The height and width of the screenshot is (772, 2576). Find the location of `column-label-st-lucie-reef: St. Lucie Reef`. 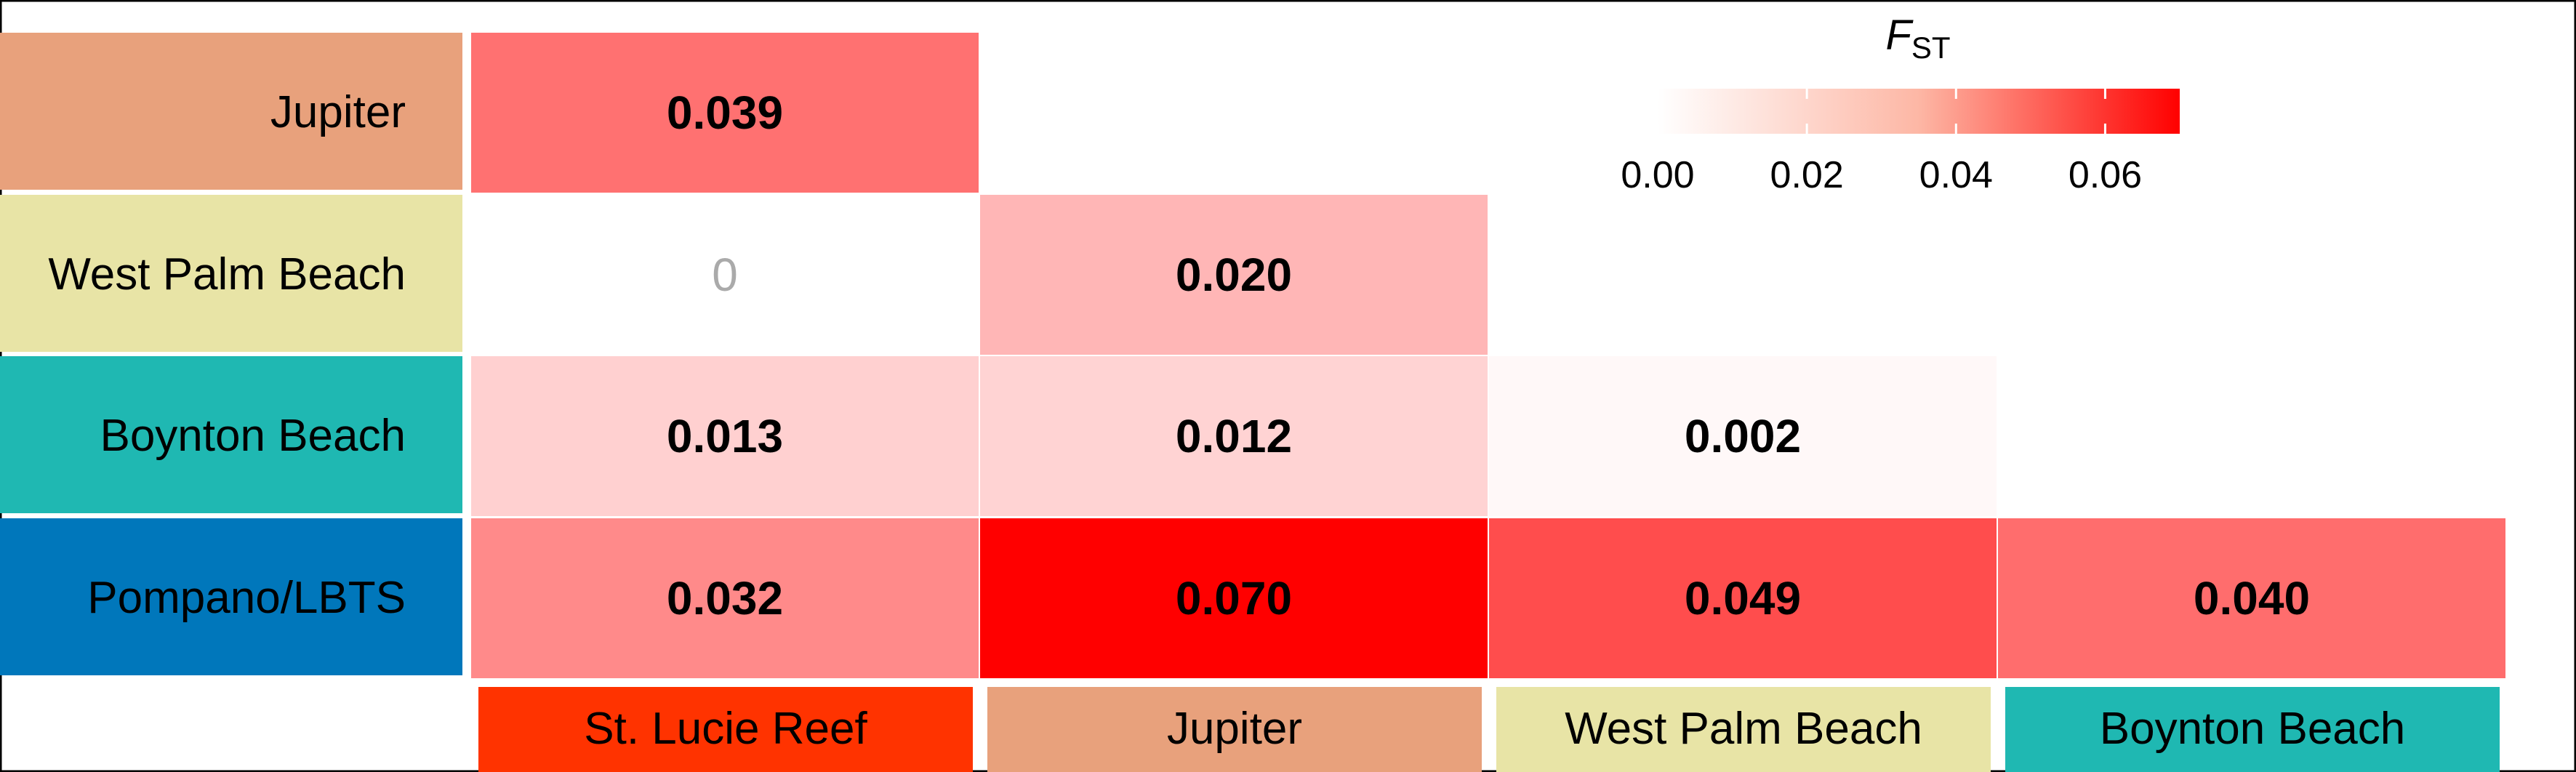

column-label-st-lucie-reef: St. Lucie Reef is located at coordinates (725, 730).